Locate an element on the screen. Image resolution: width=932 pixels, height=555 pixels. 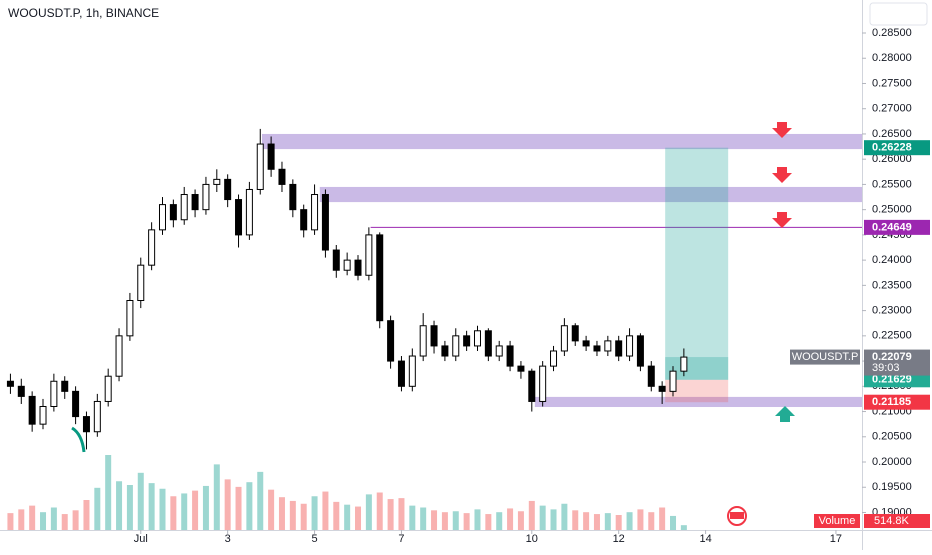
price-tag-label: 0.22079 is located at coordinates (892, 357).